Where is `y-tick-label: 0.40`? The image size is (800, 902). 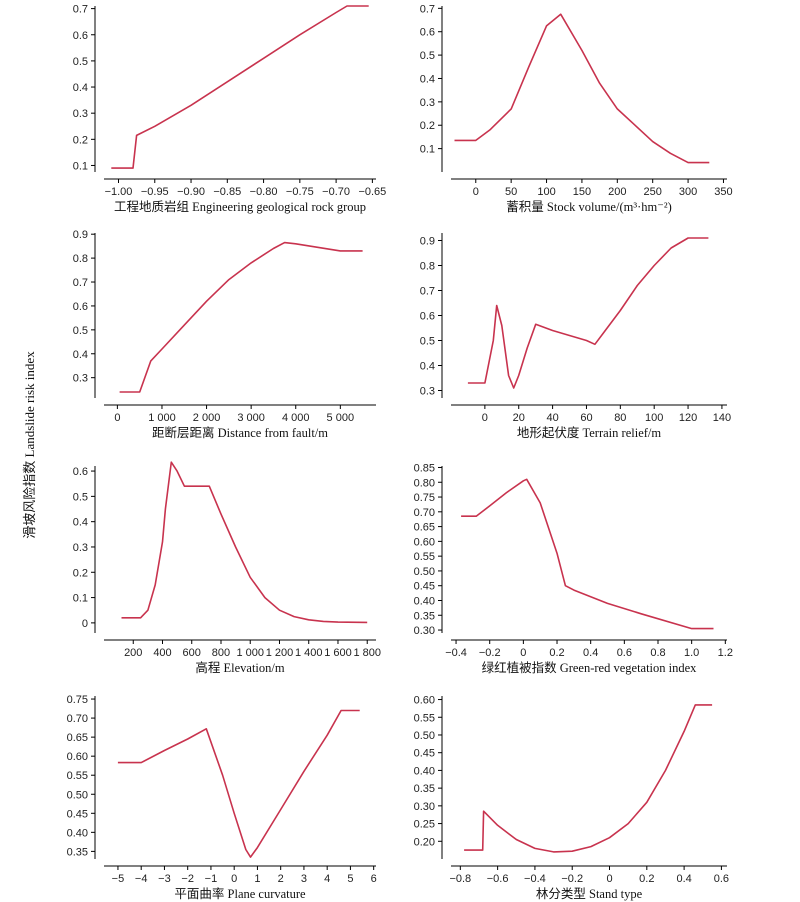
y-tick-label: 0.40 is located at coordinates (424, 601).